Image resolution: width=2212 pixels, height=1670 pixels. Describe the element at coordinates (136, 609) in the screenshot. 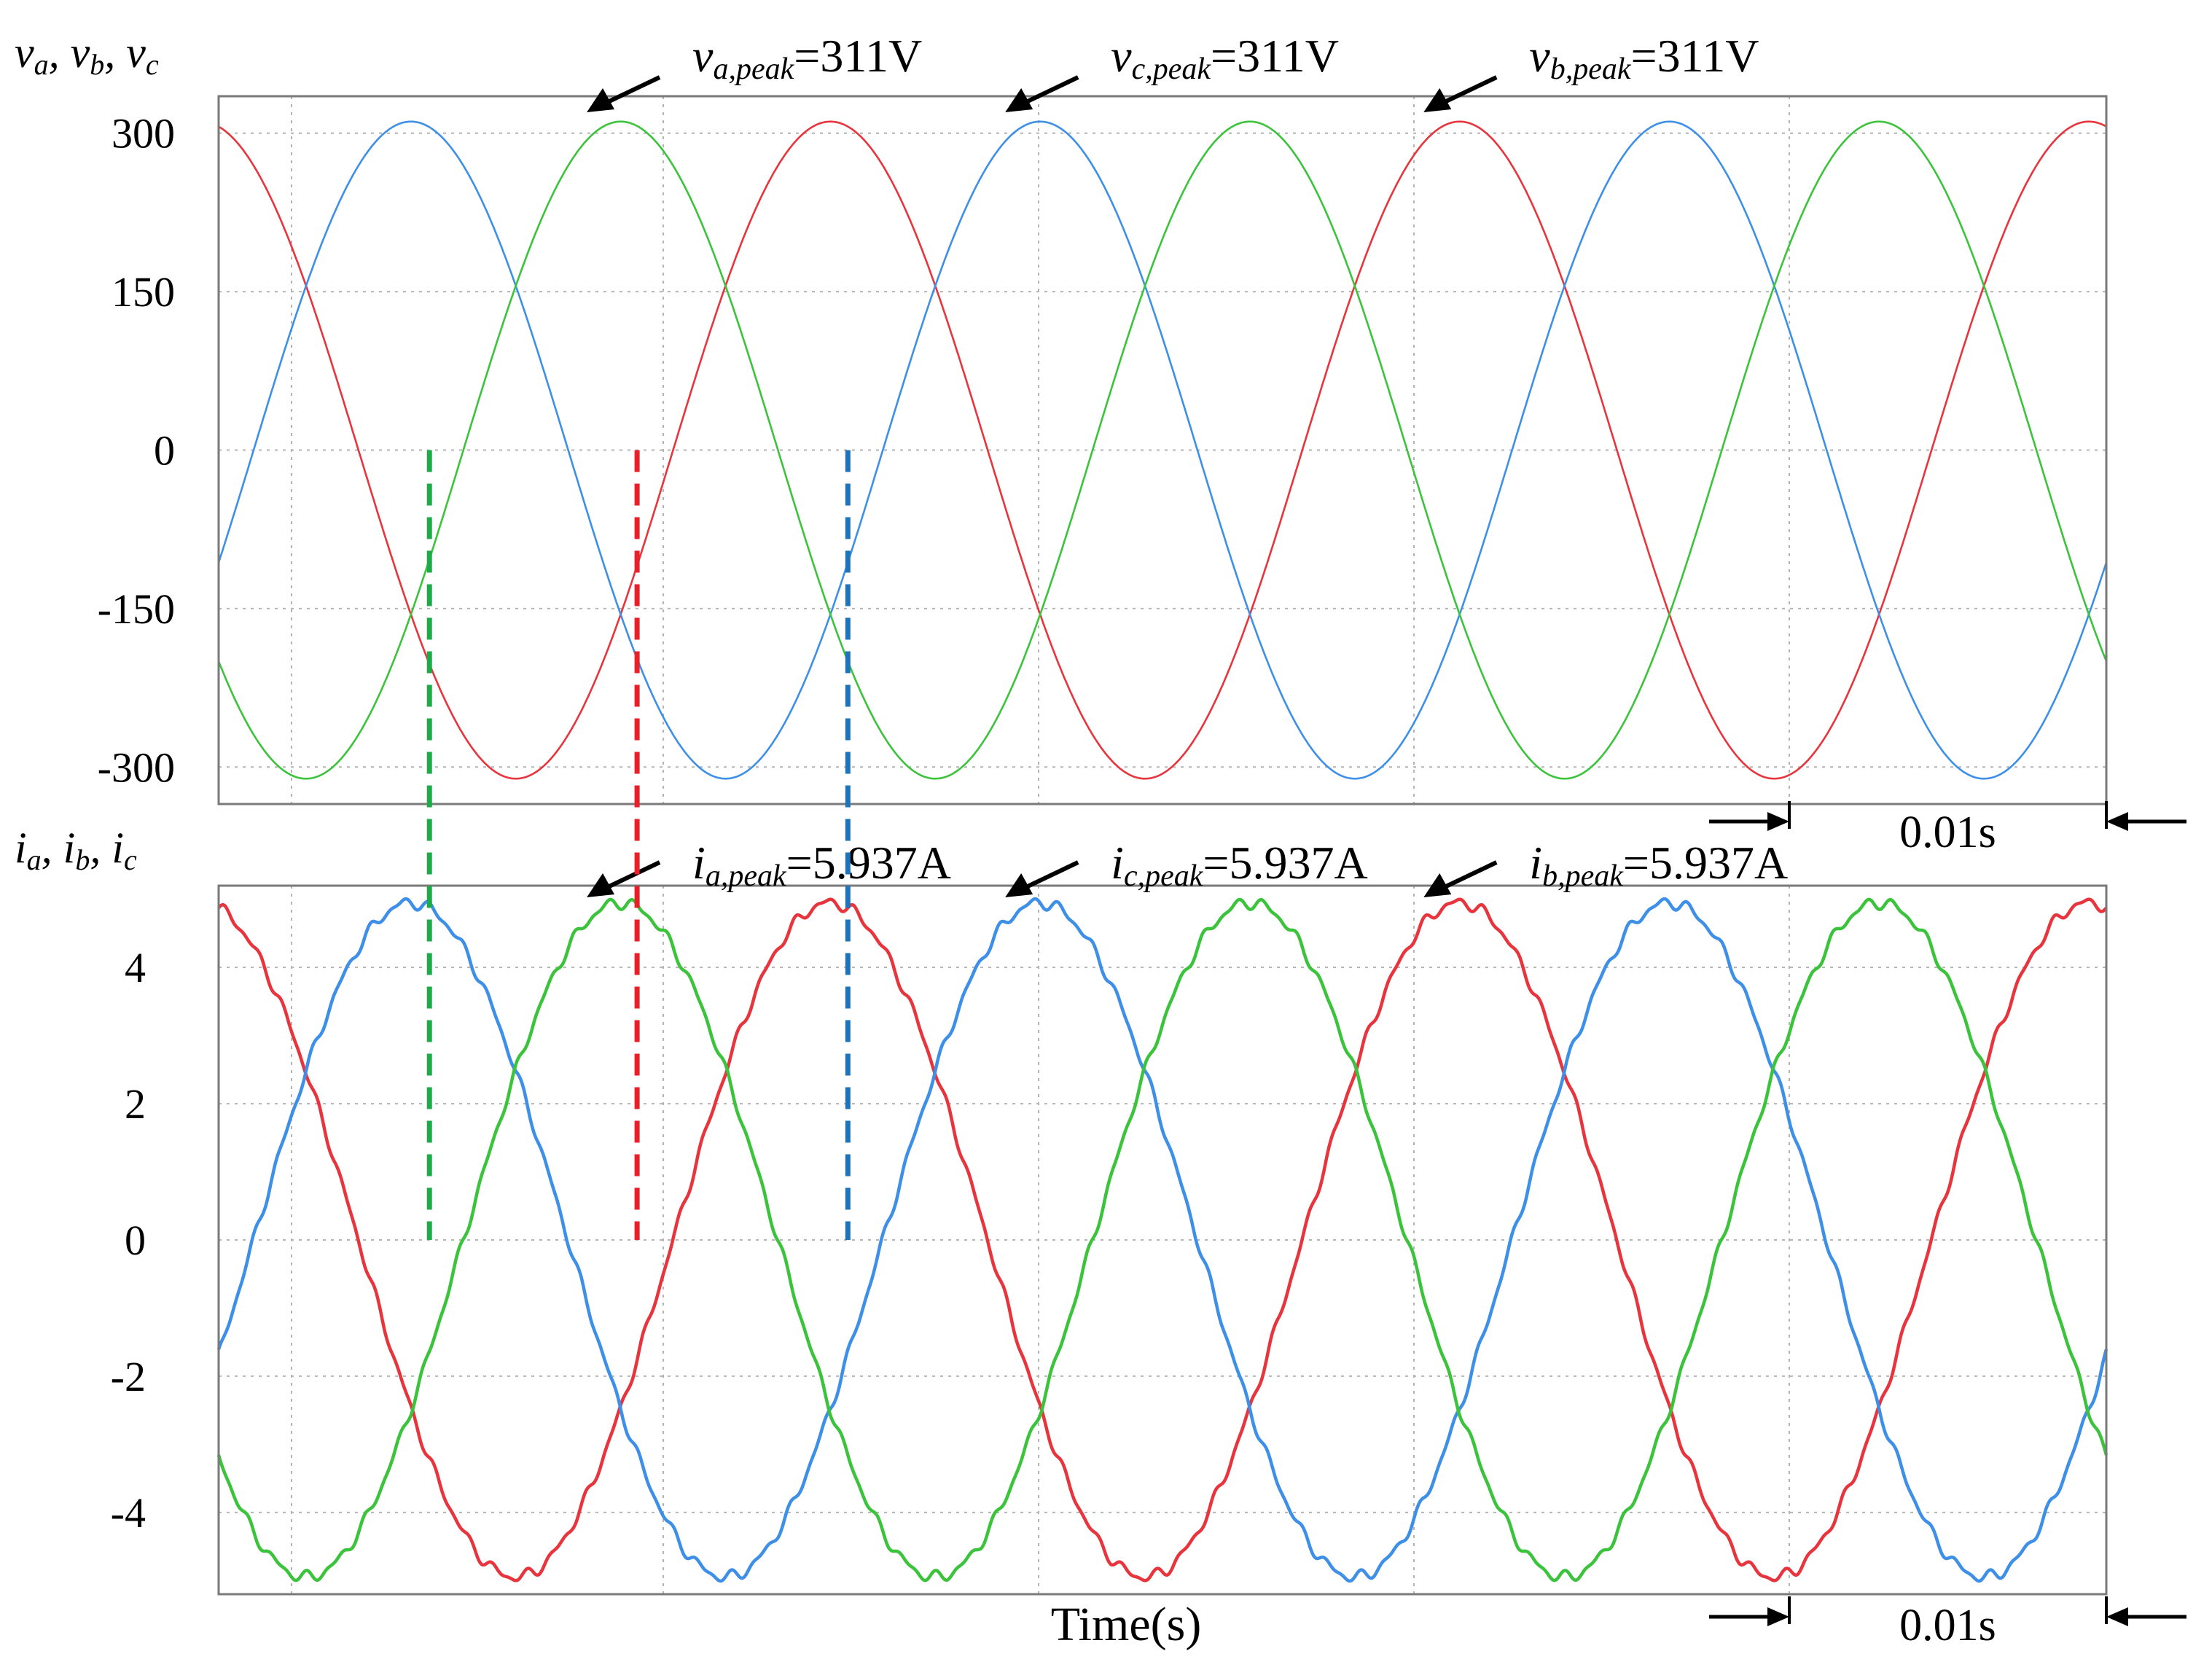

I see `y-tick-label: -150` at that location.